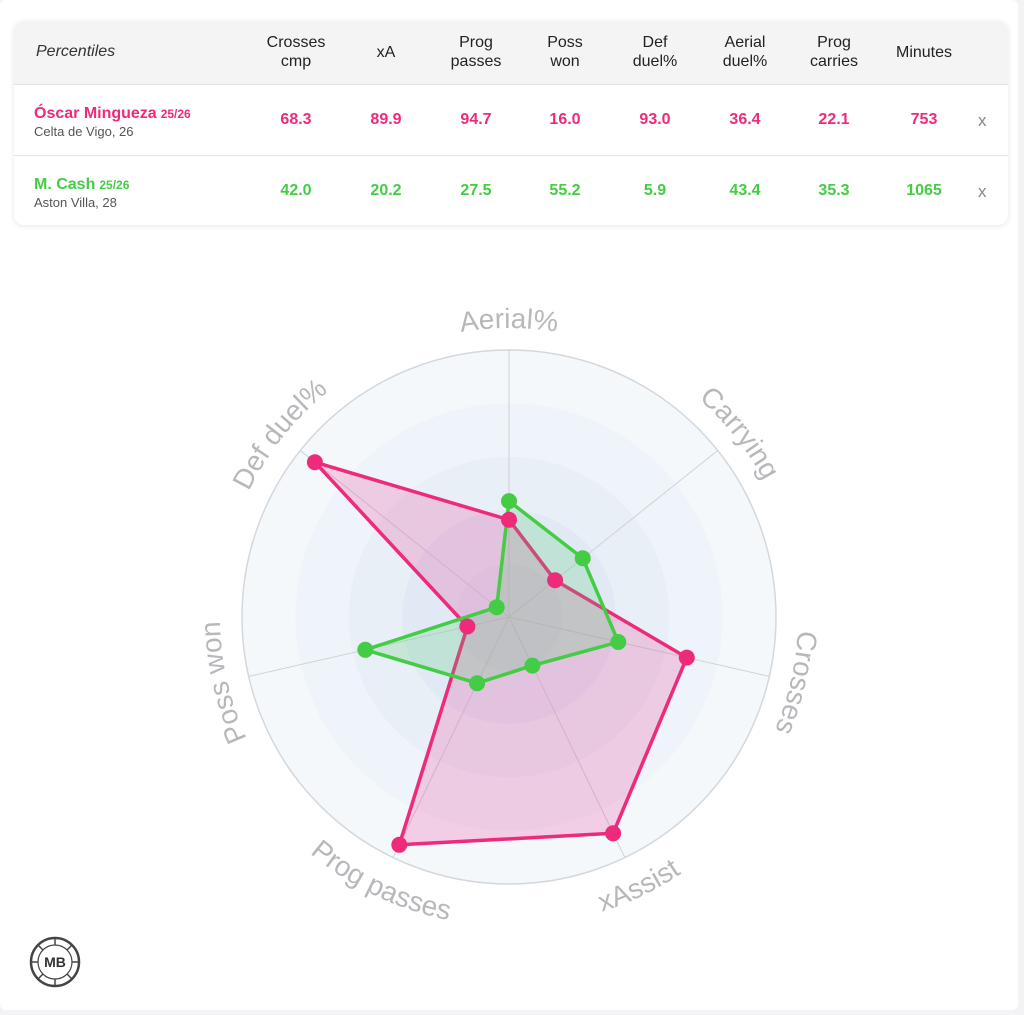  Describe the element at coordinates (655, 52) in the screenshot. I see `column-header: Def duel%` at that location.